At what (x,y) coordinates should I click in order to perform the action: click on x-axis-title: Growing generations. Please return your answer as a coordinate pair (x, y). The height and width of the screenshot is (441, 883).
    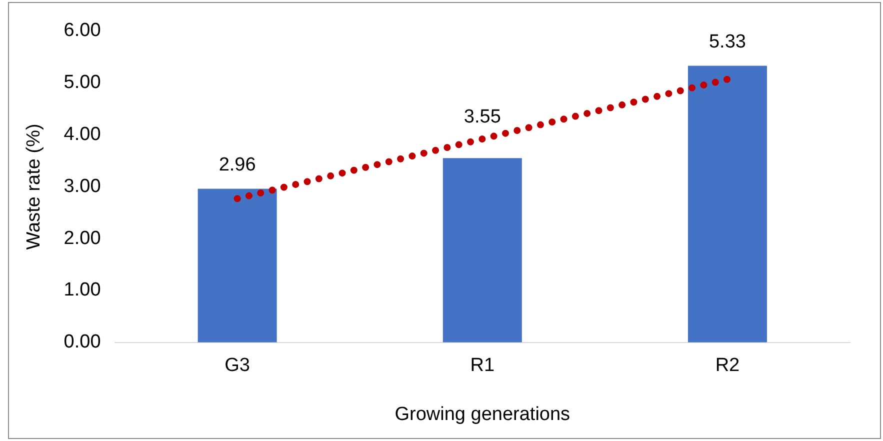
    Looking at the image, I should click on (482, 414).